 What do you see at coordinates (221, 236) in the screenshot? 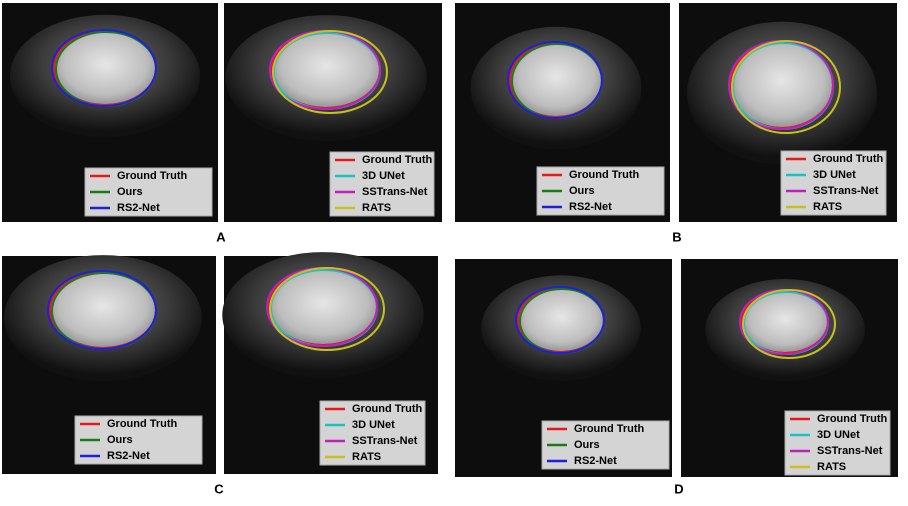
I see `panel-label: A` at bounding box center [221, 236].